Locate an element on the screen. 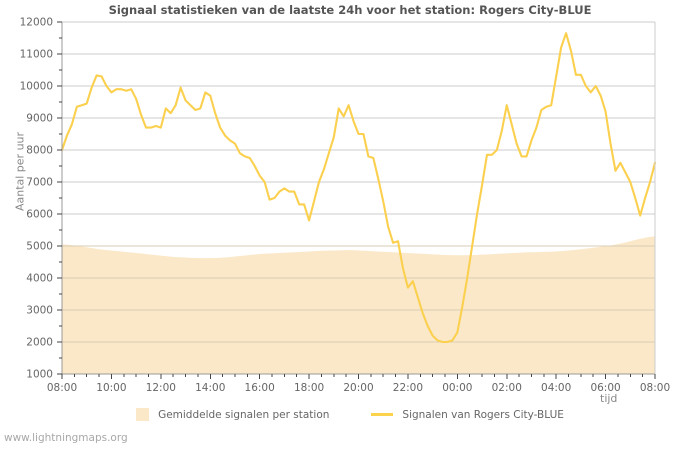  legend-line-swatch-icon is located at coordinates (382, 414).